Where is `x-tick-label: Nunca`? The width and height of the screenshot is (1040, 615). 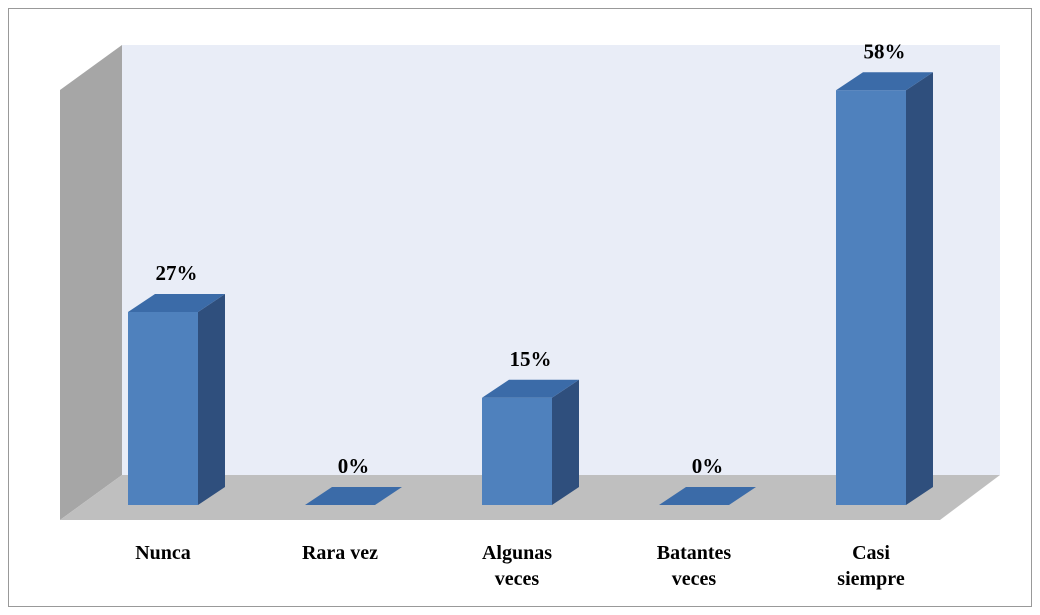 x-tick-label: Nunca is located at coordinates (163, 553).